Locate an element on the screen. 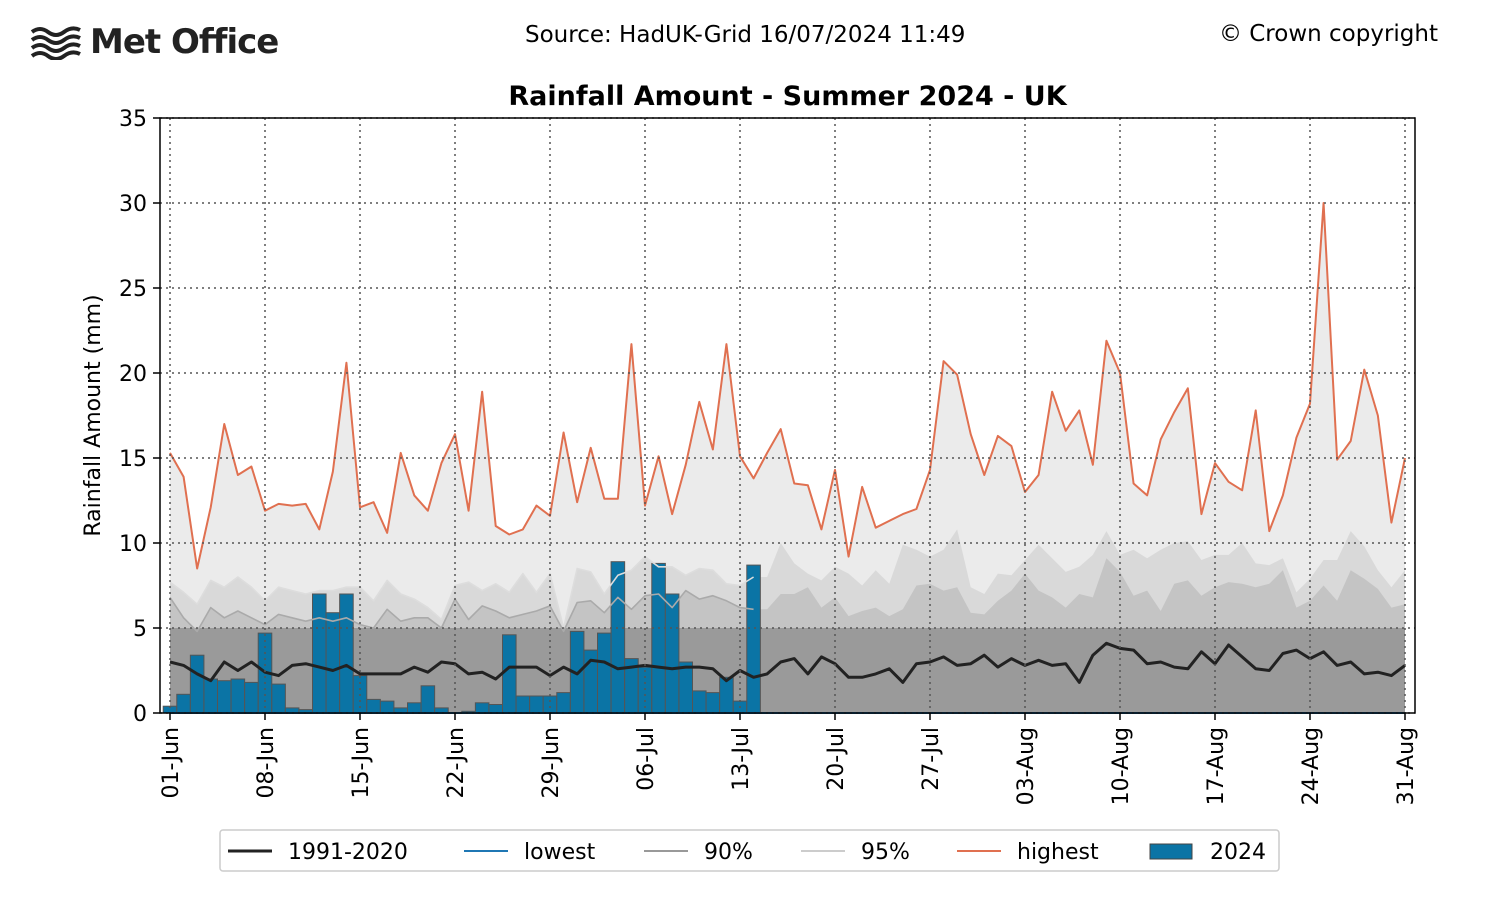 The width and height of the screenshot is (1500, 900). x-tick-label: 29-Jun is located at coordinates (551, 763).